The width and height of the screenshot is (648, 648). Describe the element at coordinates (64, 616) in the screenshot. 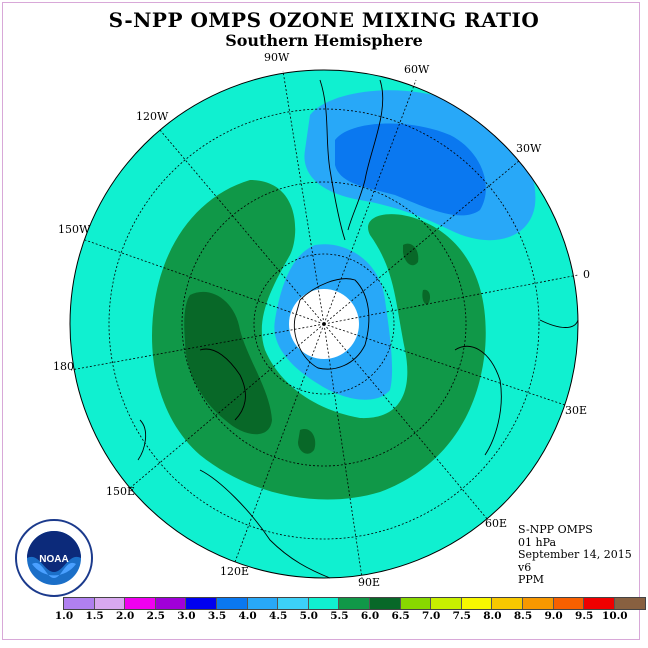

I see `legend-label: 1.0` at that location.